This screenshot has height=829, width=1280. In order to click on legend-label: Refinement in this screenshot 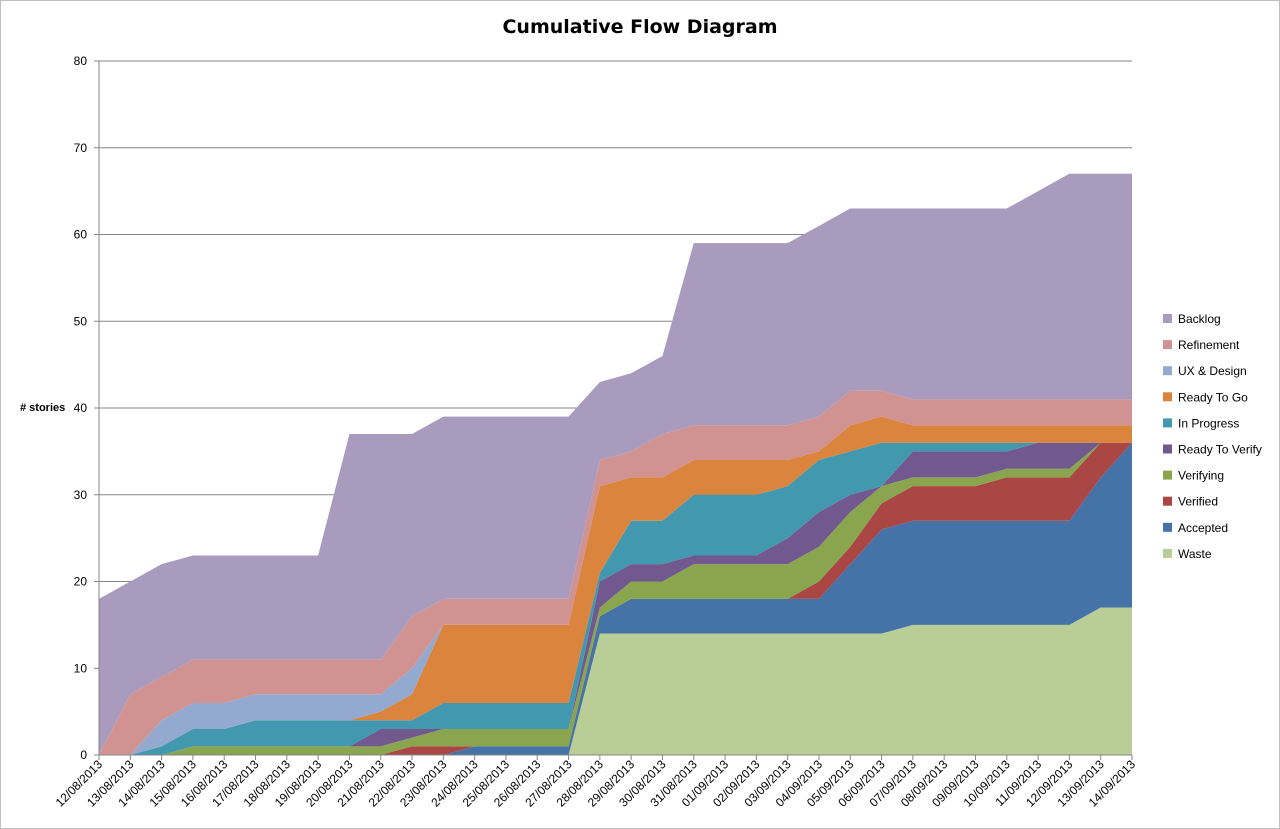, I will do `click(1209, 345)`.